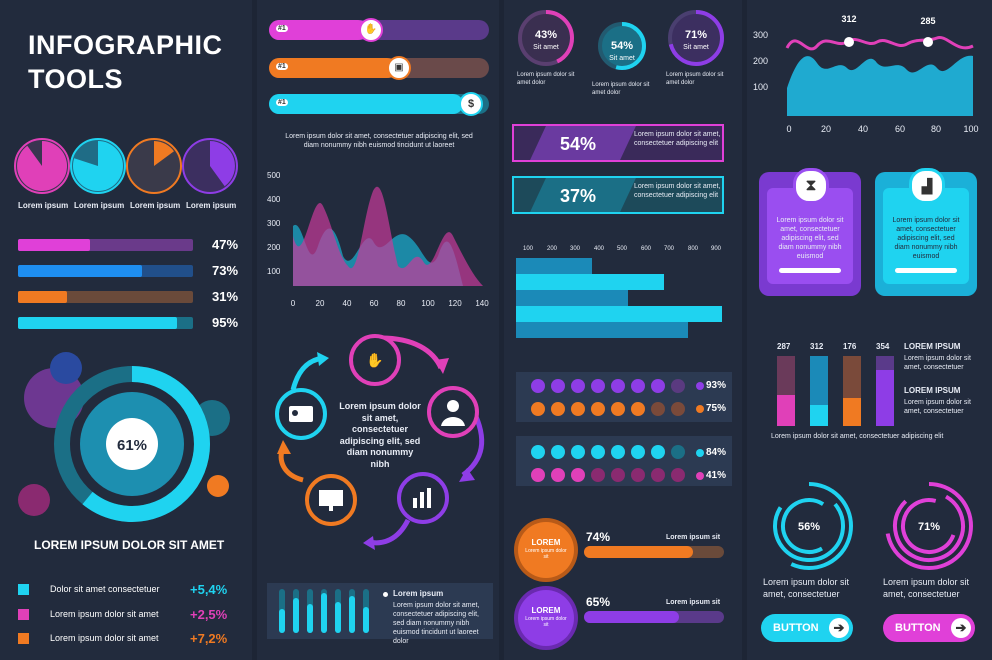 The image size is (992, 660). What do you see at coordinates (826, 129) in the screenshot?
I see `line-x-20: 20` at bounding box center [826, 129].